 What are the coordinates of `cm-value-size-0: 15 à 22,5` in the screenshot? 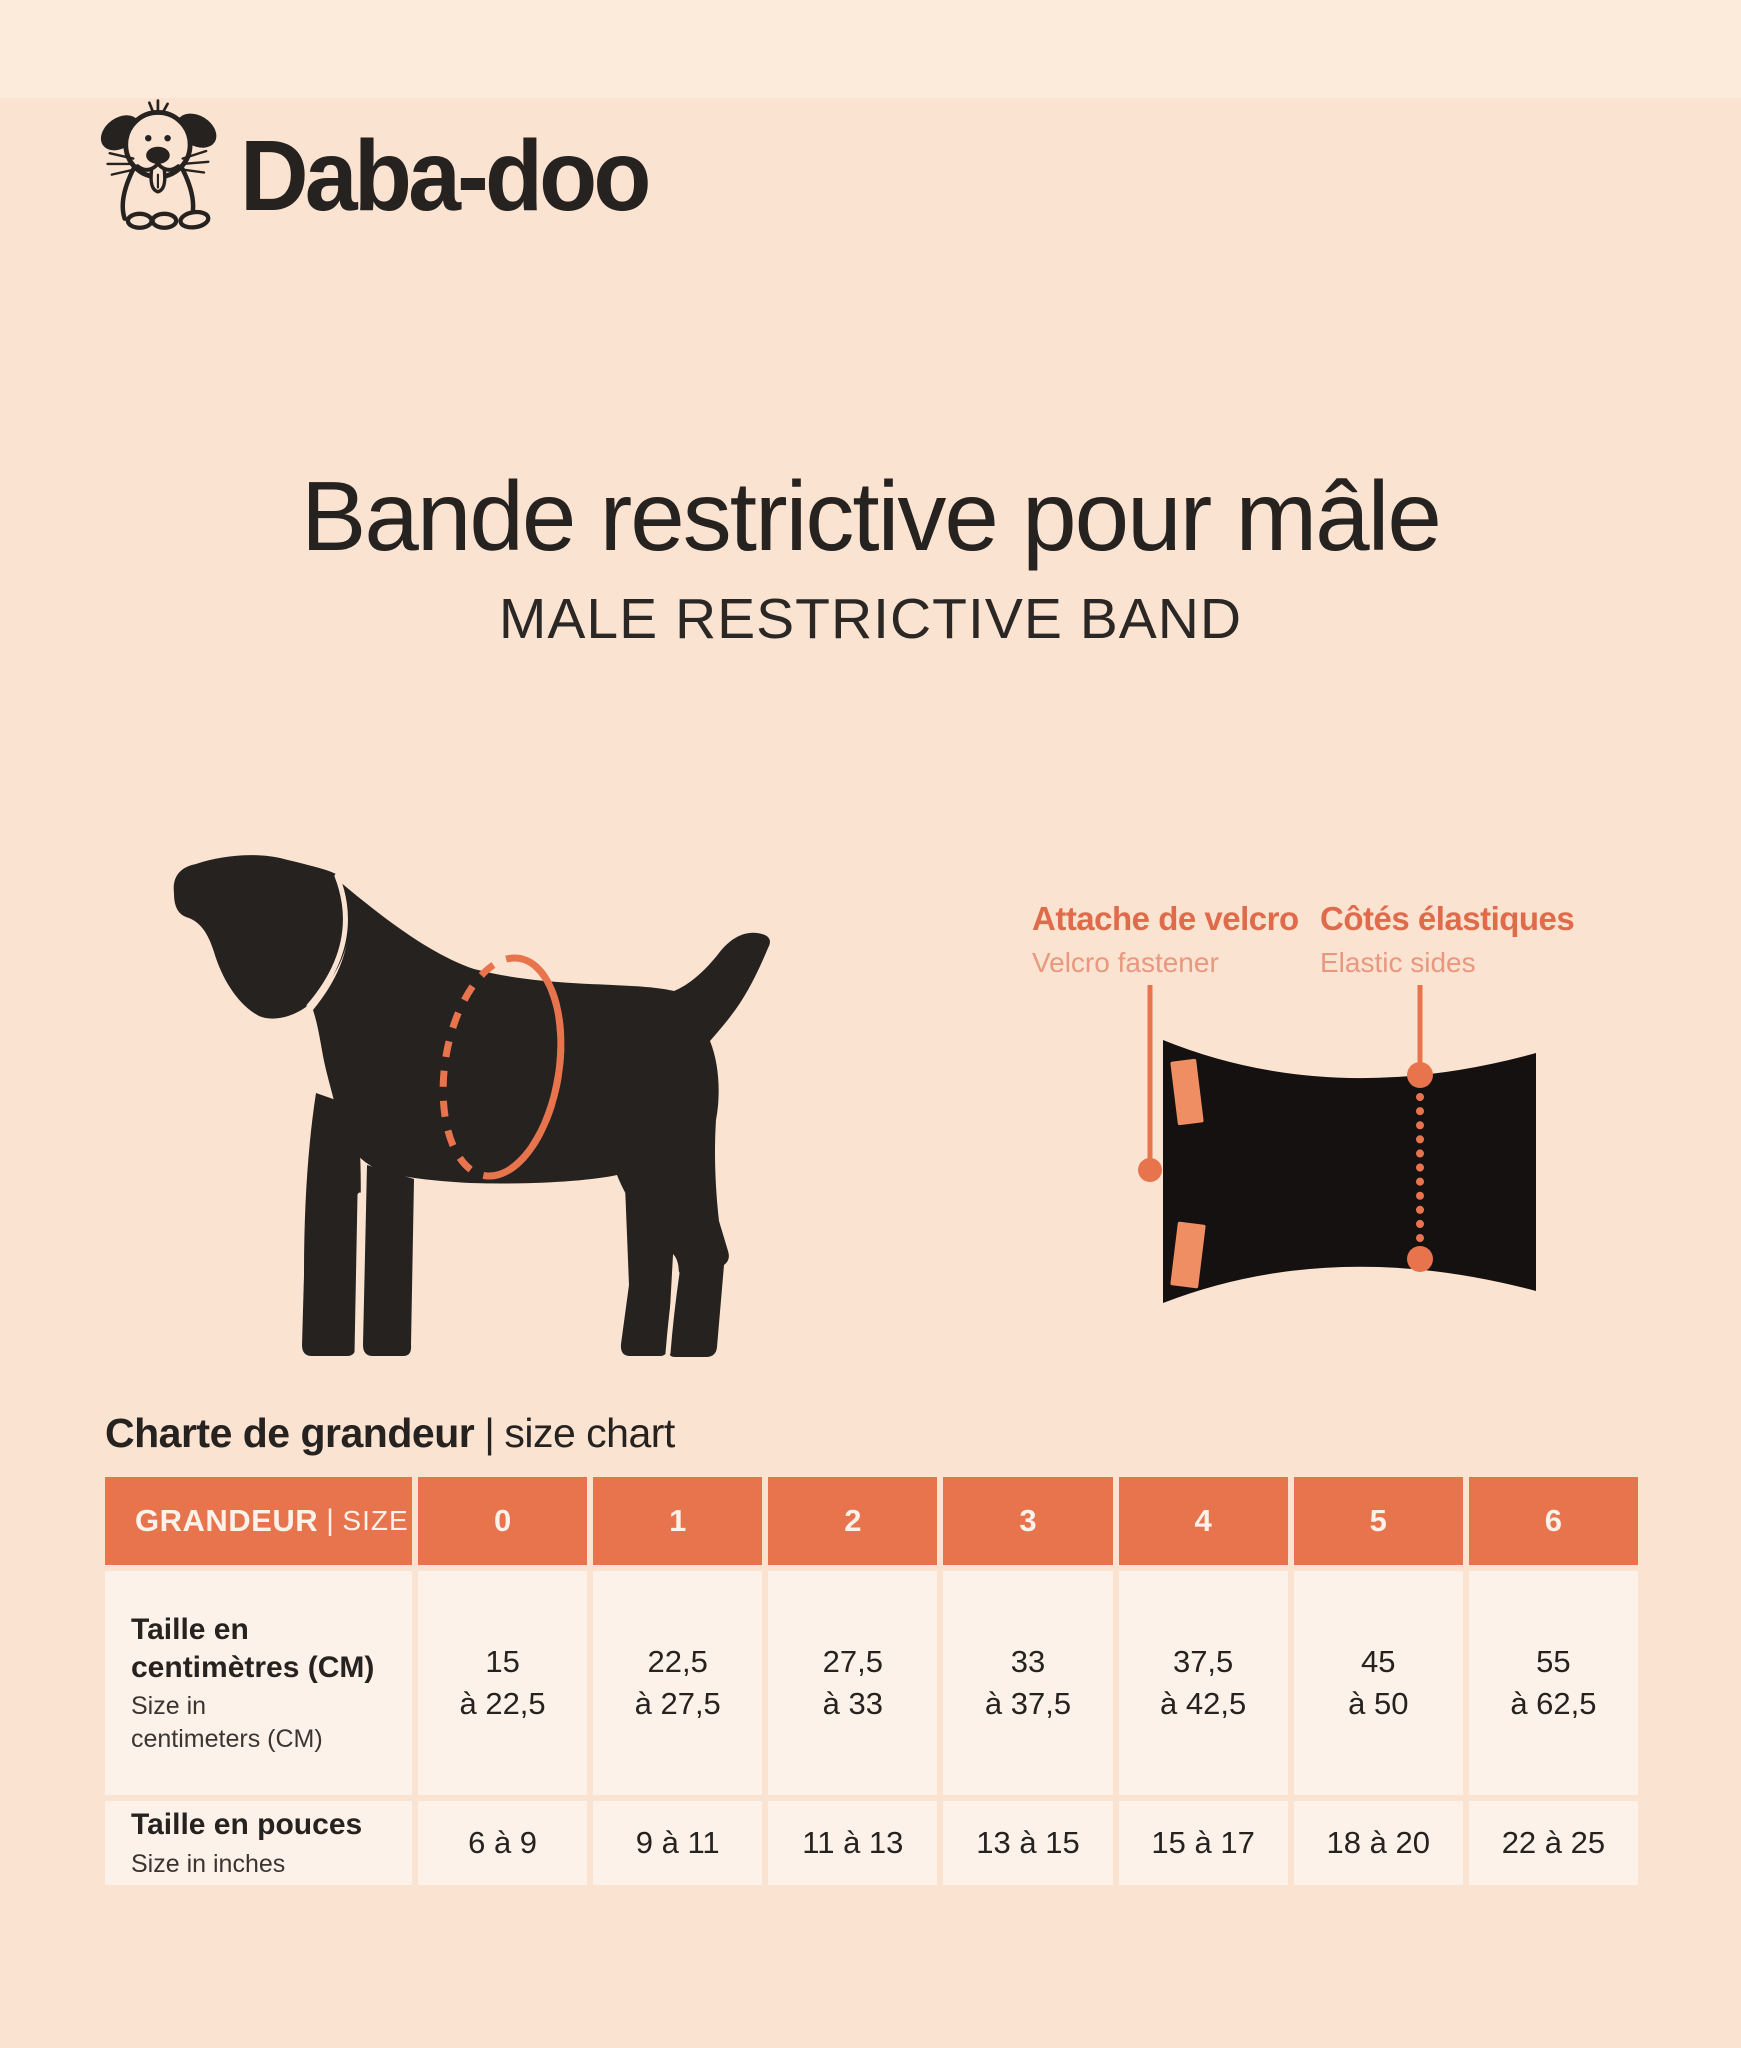 It's located at (503, 1683).